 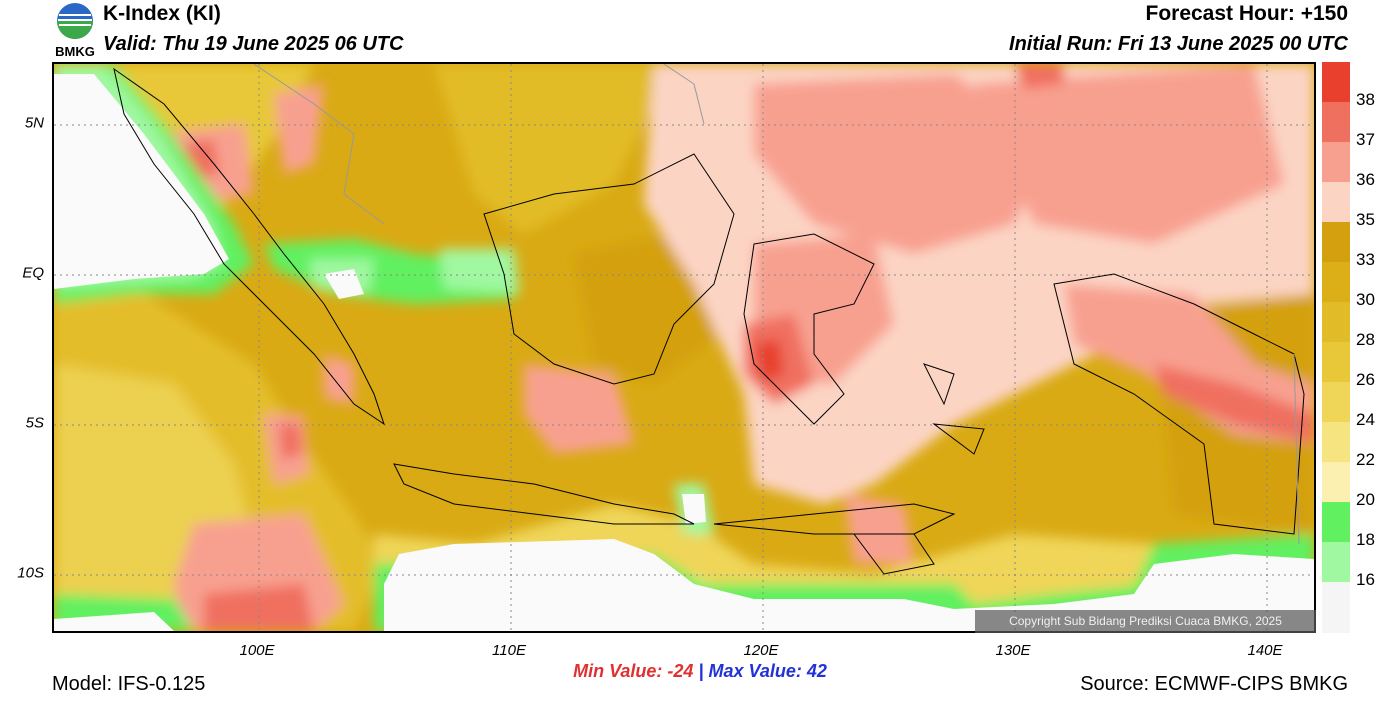 I want to click on min-value: Min Value: -24, so click(x=633, y=671).